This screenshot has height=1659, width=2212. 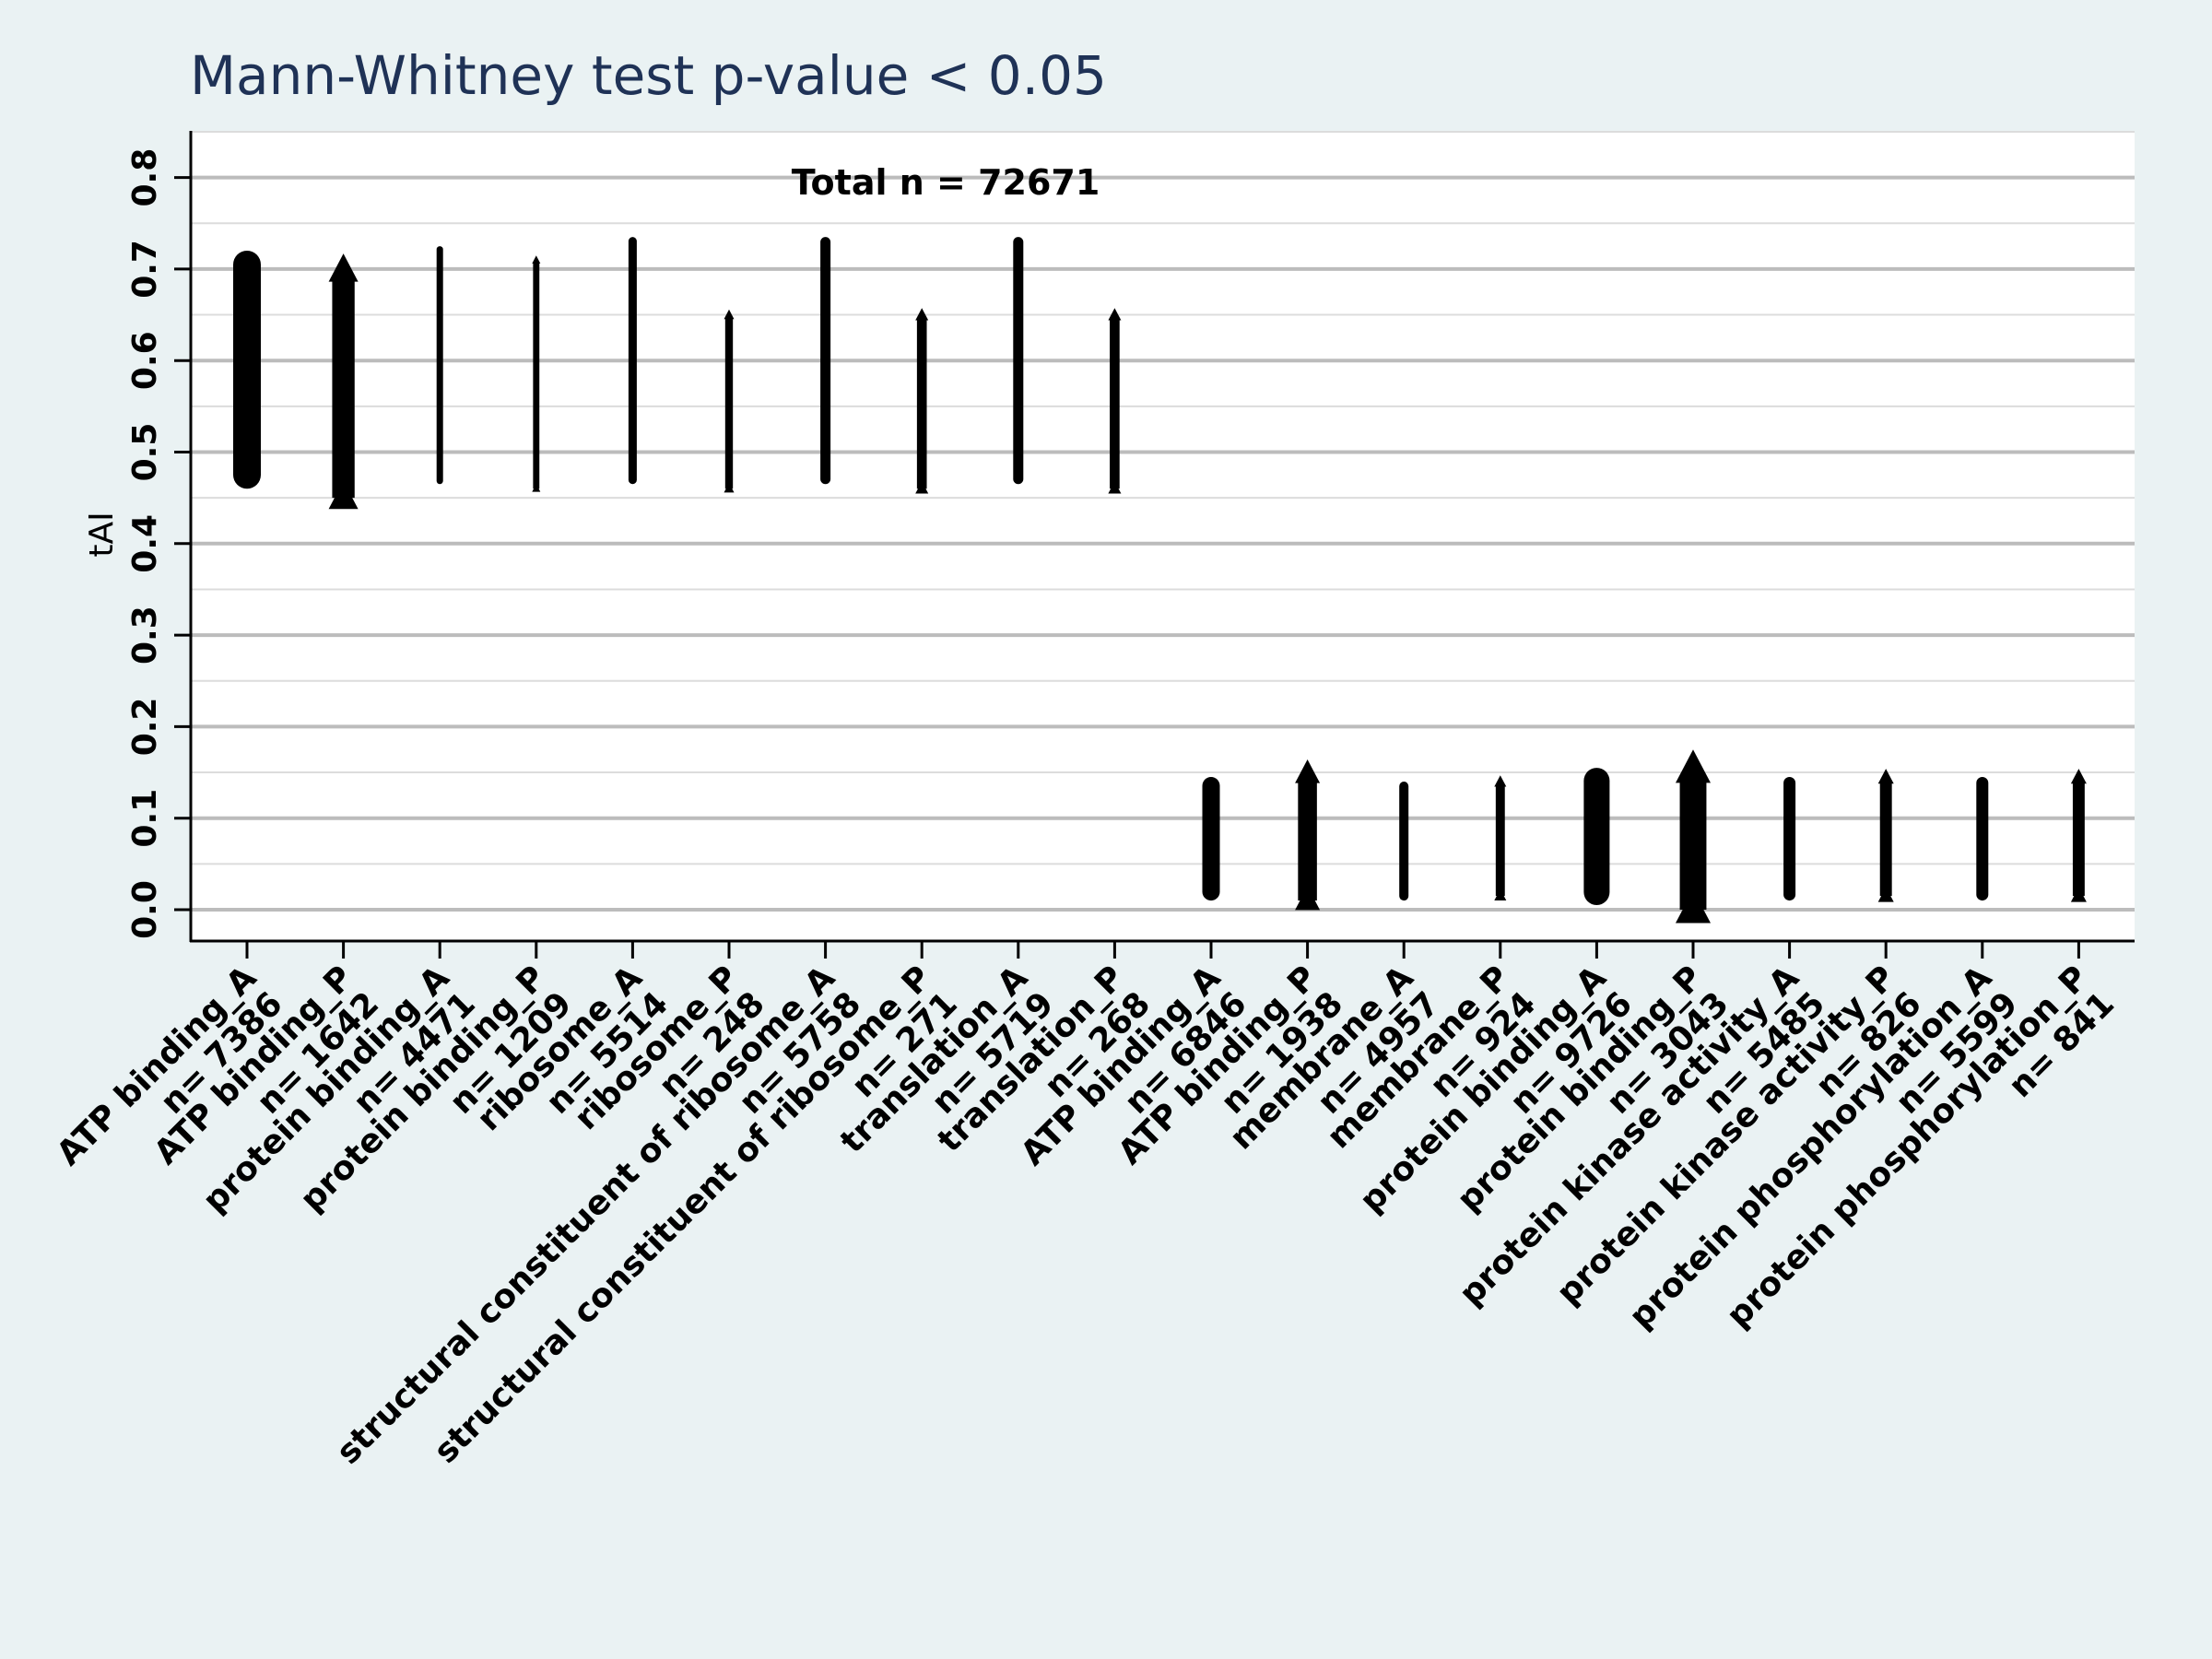 I want to click on y-tick-label: 0.6, so click(x=145, y=360).